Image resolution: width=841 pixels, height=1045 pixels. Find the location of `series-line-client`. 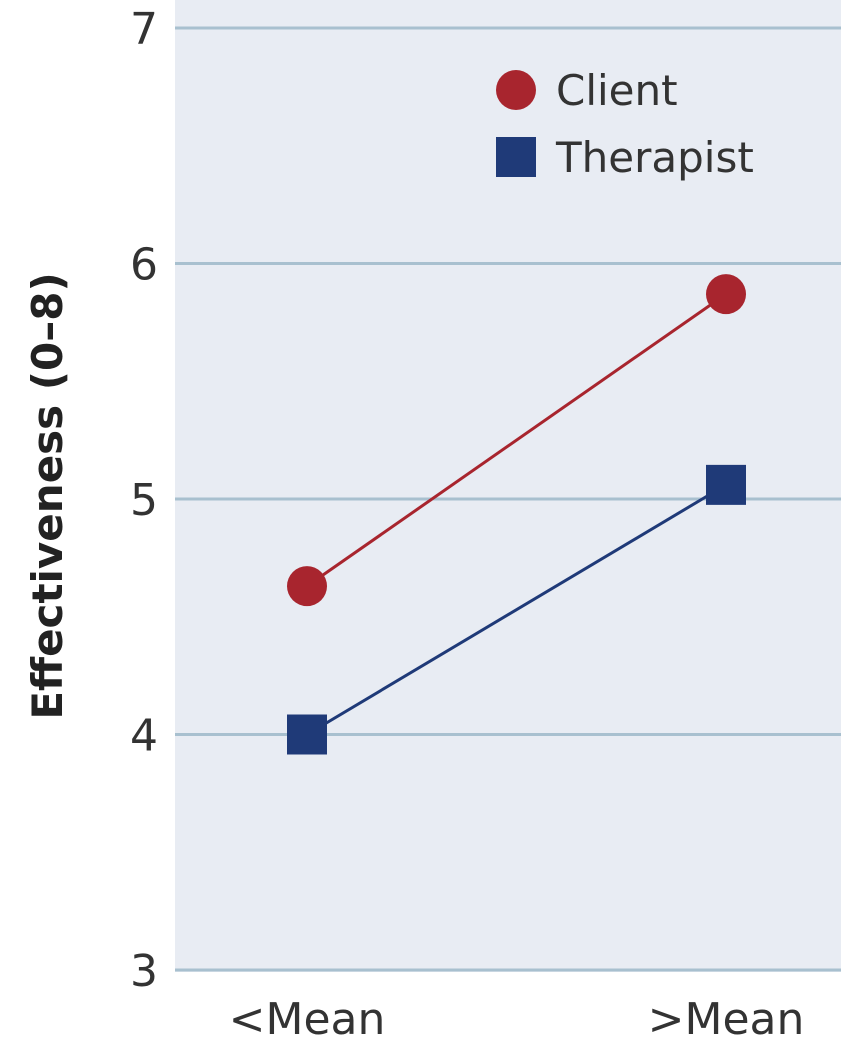

series-line-client is located at coordinates (516, 440).